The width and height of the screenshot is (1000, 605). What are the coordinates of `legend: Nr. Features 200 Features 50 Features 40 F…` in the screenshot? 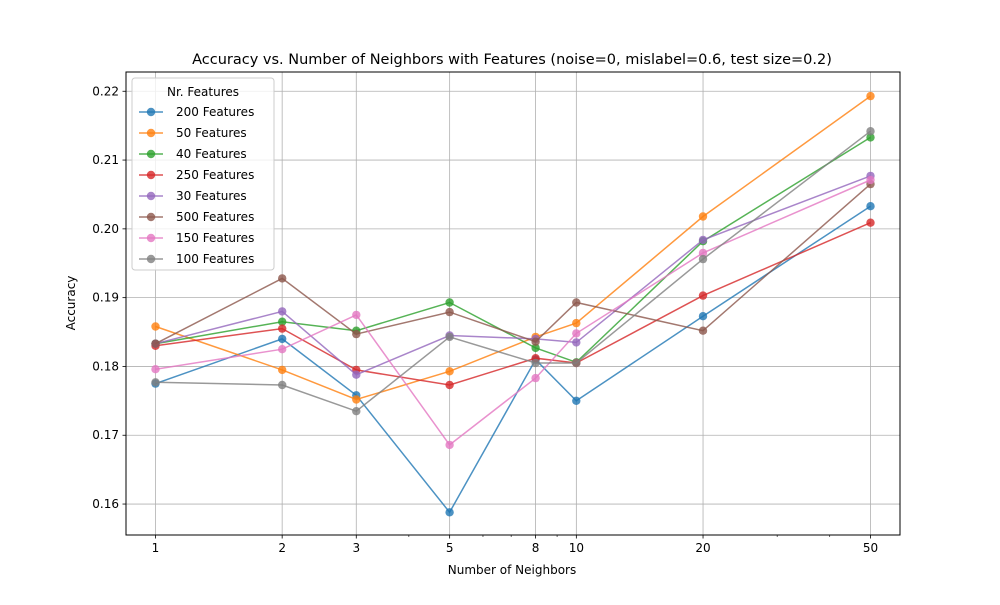 It's located at (203, 174).